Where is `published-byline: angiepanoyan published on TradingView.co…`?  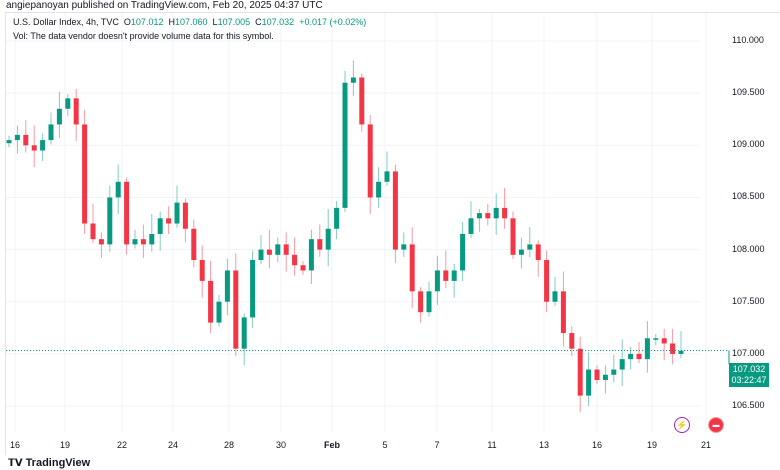
published-byline: angiepanoyan published on TradingView.co… is located at coordinates (164, 5).